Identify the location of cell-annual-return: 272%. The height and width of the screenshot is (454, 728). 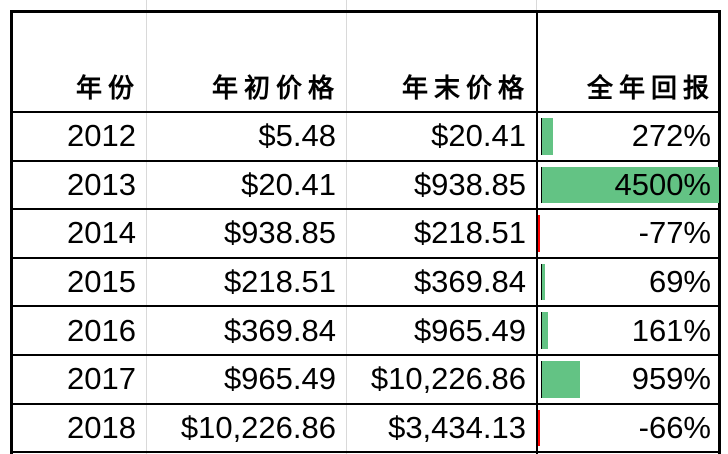
(629, 136).